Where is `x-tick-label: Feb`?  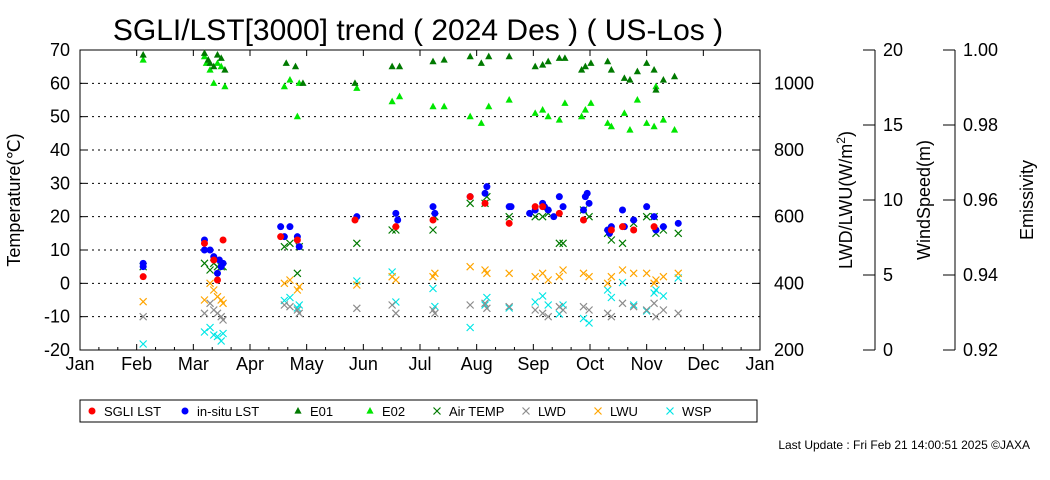
x-tick-label: Feb is located at coordinates (136, 364).